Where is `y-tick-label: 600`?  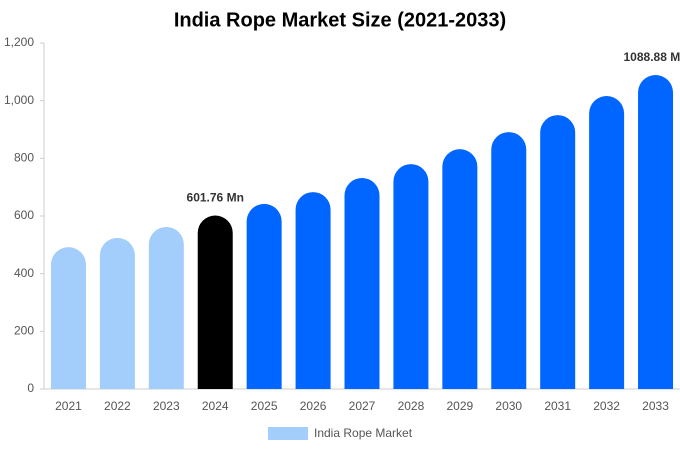 y-tick-label: 600 is located at coordinates (24, 215).